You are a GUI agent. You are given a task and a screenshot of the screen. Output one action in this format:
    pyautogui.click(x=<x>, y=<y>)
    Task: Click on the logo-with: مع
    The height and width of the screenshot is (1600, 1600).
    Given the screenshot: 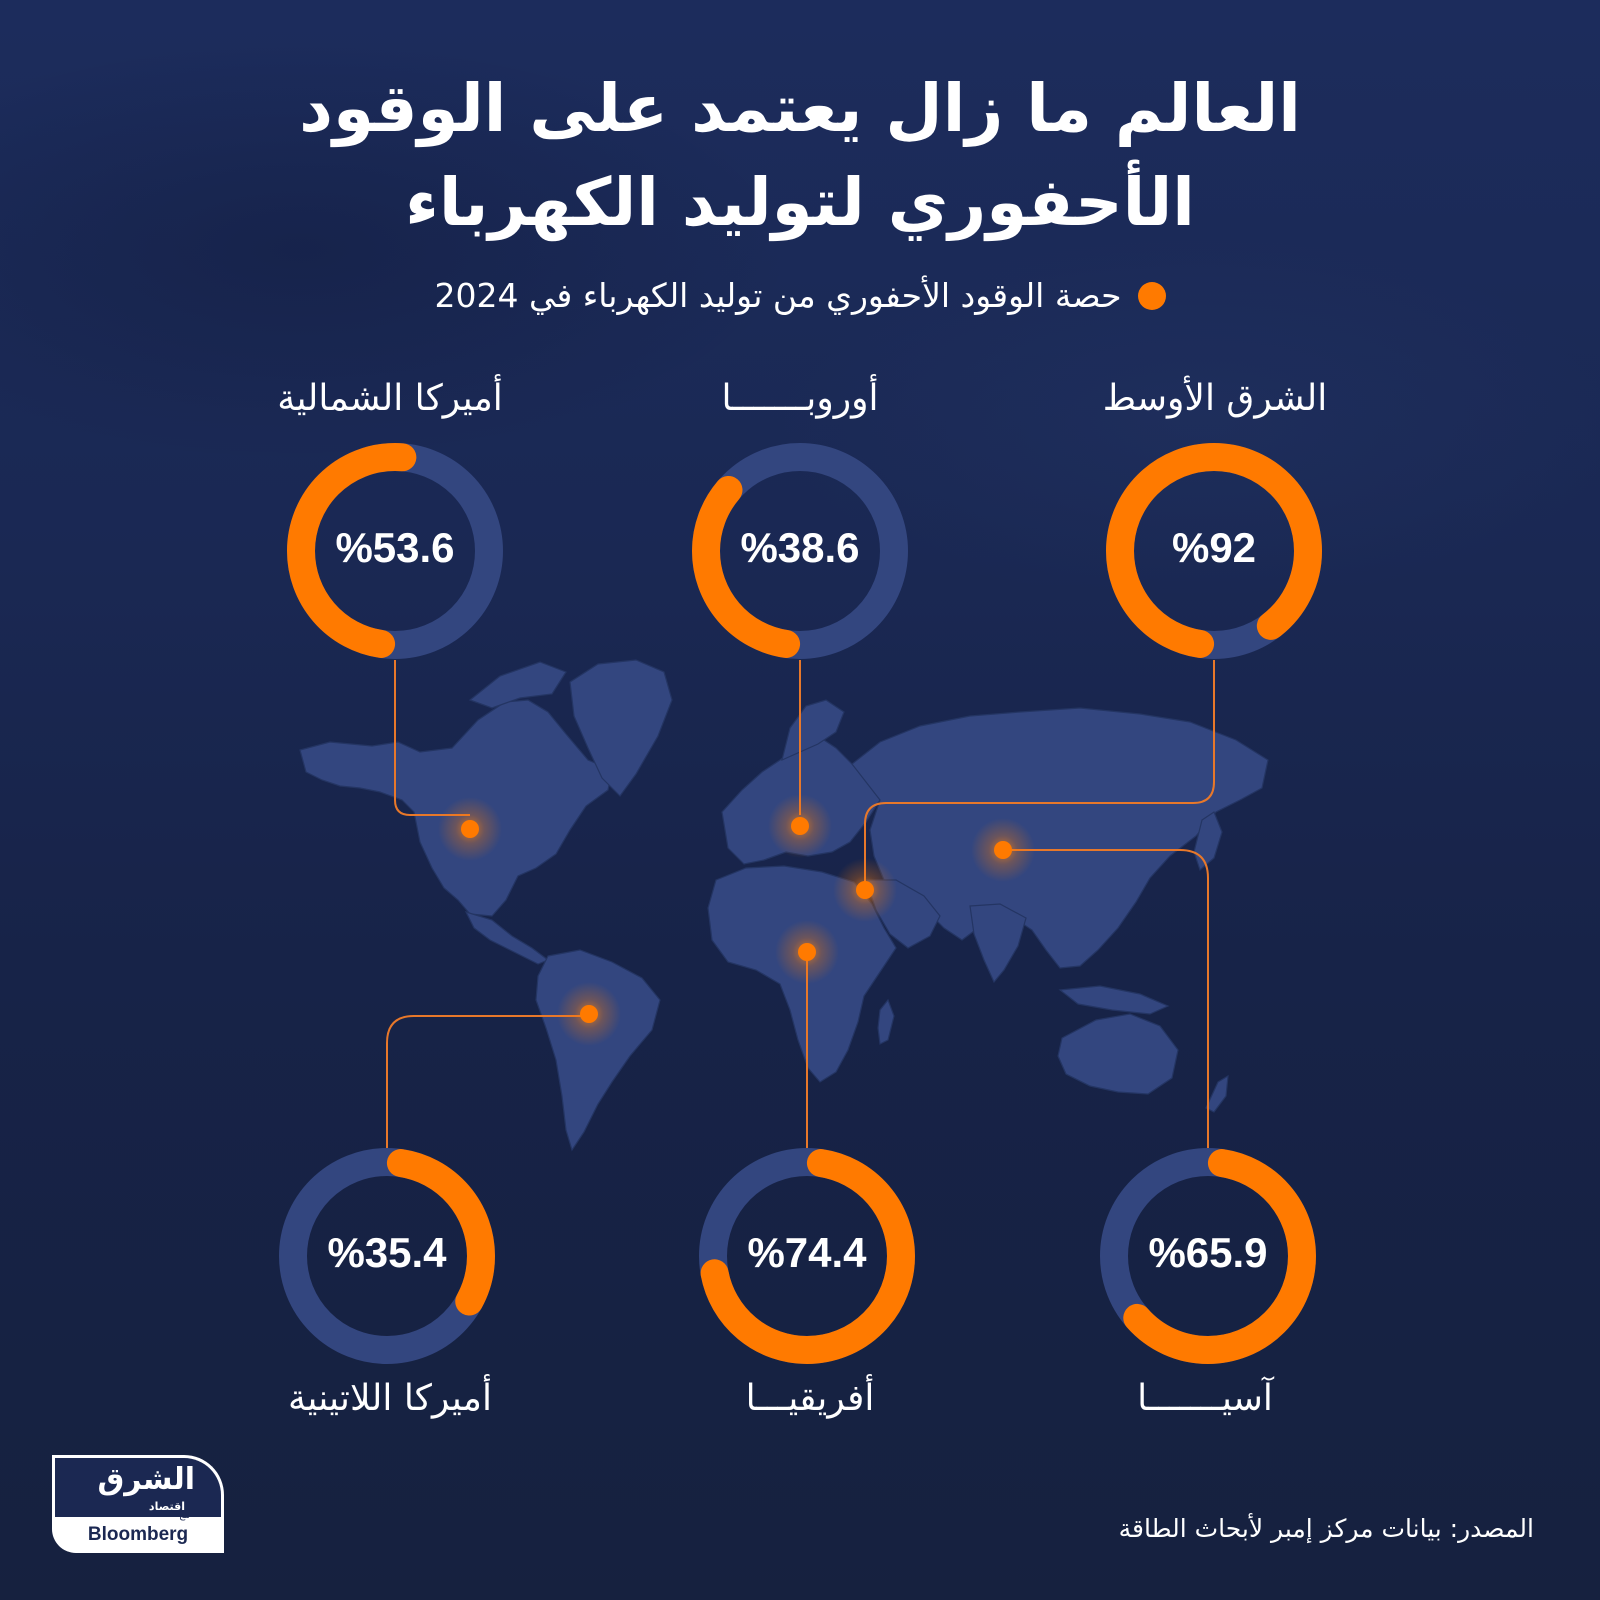 What is the action you would take?
    pyautogui.click(x=184, y=1515)
    